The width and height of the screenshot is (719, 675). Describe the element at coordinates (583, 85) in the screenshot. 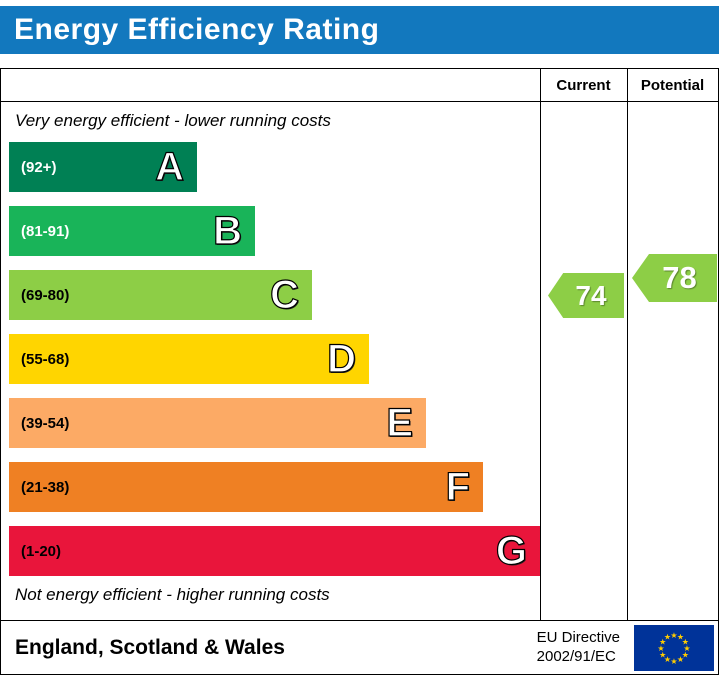

I see `column-header-current: Current` at that location.